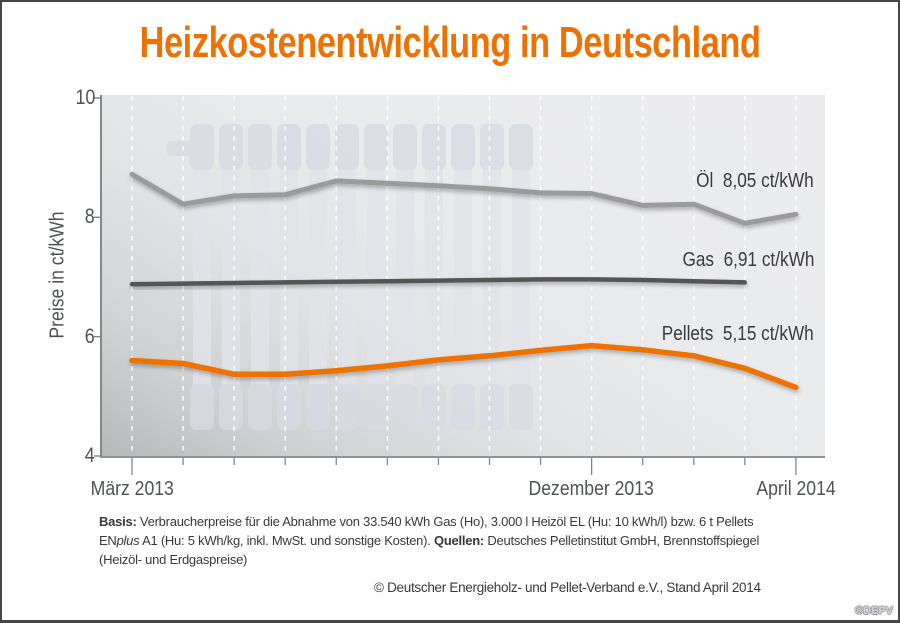  Describe the element at coordinates (755, 181) in the screenshot. I see `series-label-öl: Öl 8,05 ct/kWh` at that location.